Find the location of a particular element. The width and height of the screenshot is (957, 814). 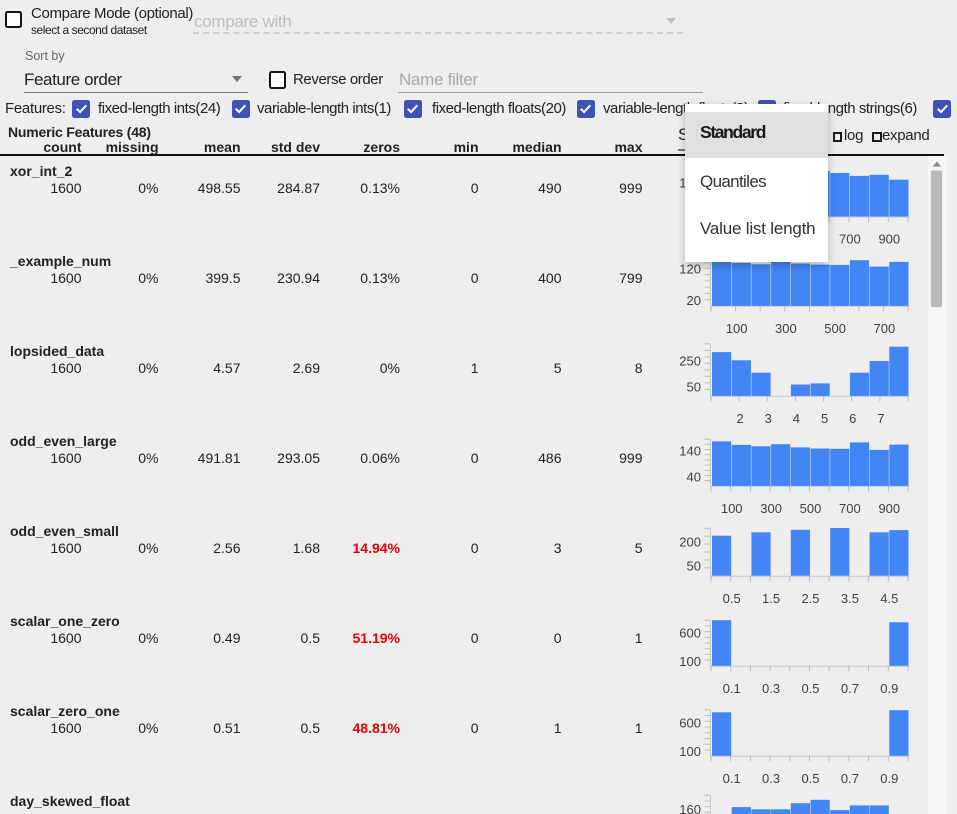

svg-text: 3.5 is located at coordinates (850, 598).